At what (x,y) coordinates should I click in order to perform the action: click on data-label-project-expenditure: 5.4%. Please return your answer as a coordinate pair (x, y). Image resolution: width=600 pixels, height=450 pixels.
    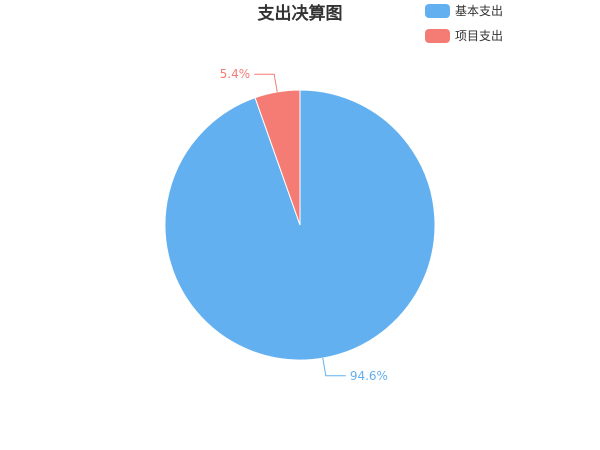
    Looking at the image, I should click on (235, 74).